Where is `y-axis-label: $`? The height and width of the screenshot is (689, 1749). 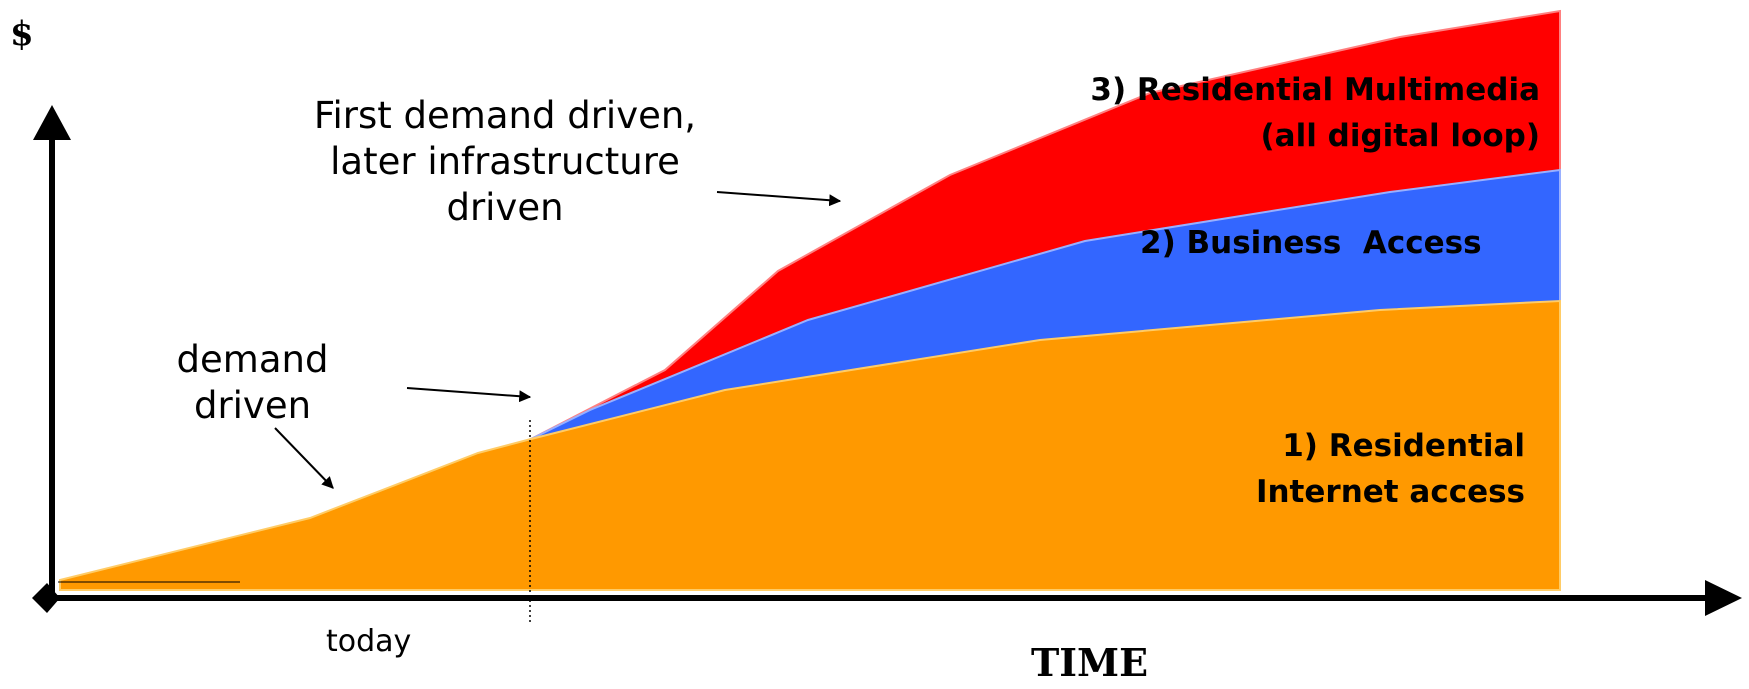
y-axis-label: $ is located at coordinates (22, 34).